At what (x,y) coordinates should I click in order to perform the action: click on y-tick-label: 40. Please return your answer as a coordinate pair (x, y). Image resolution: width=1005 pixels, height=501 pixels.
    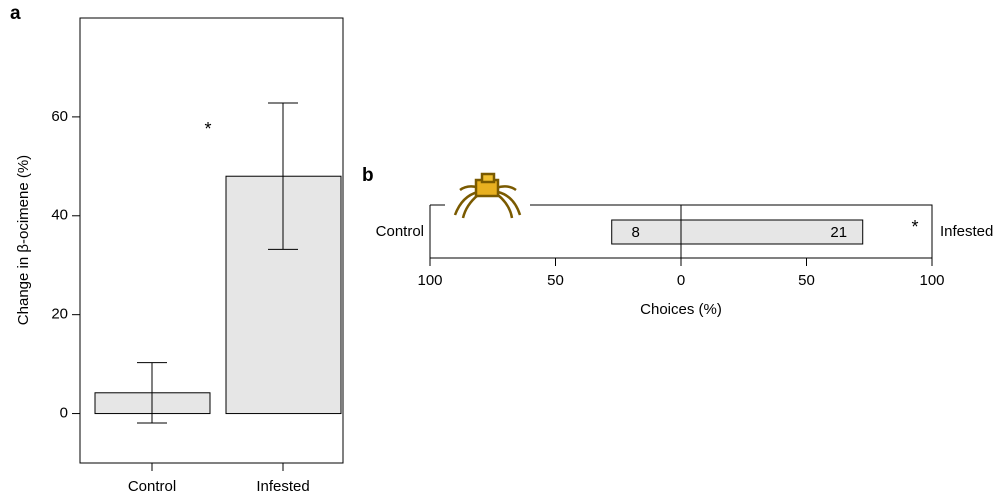
    Looking at the image, I should click on (59, 215).